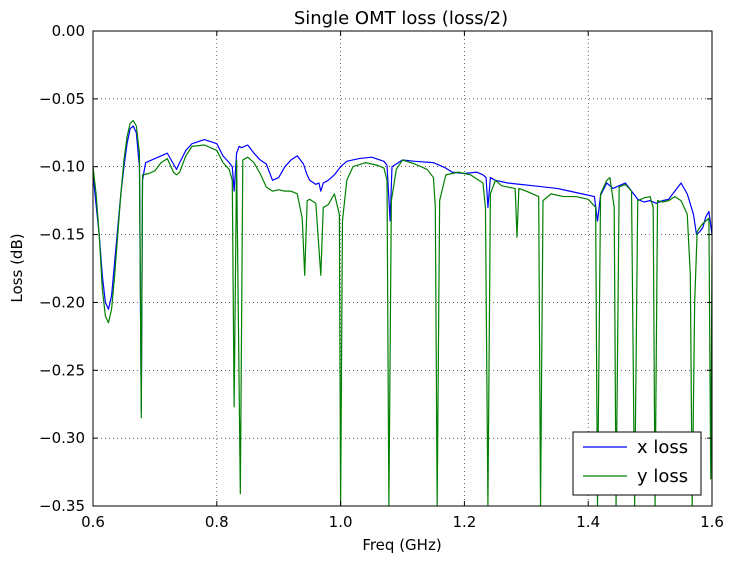 This screenshot has height=563, width=734. I want to click on legend-label-y-loss: y loss, so click(662, 476).